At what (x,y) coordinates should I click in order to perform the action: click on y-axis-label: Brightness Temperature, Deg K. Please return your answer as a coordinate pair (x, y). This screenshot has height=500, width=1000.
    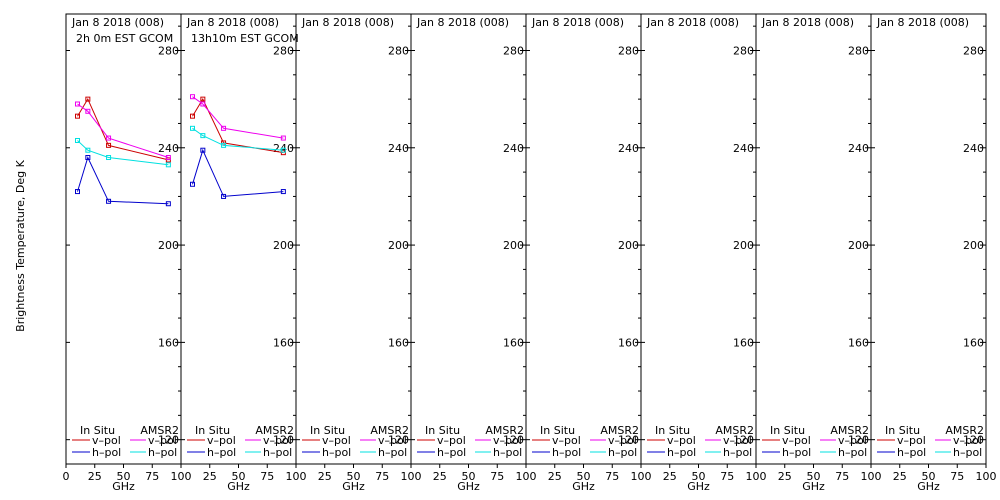
    Looking at the image, I should click on (20, 245).